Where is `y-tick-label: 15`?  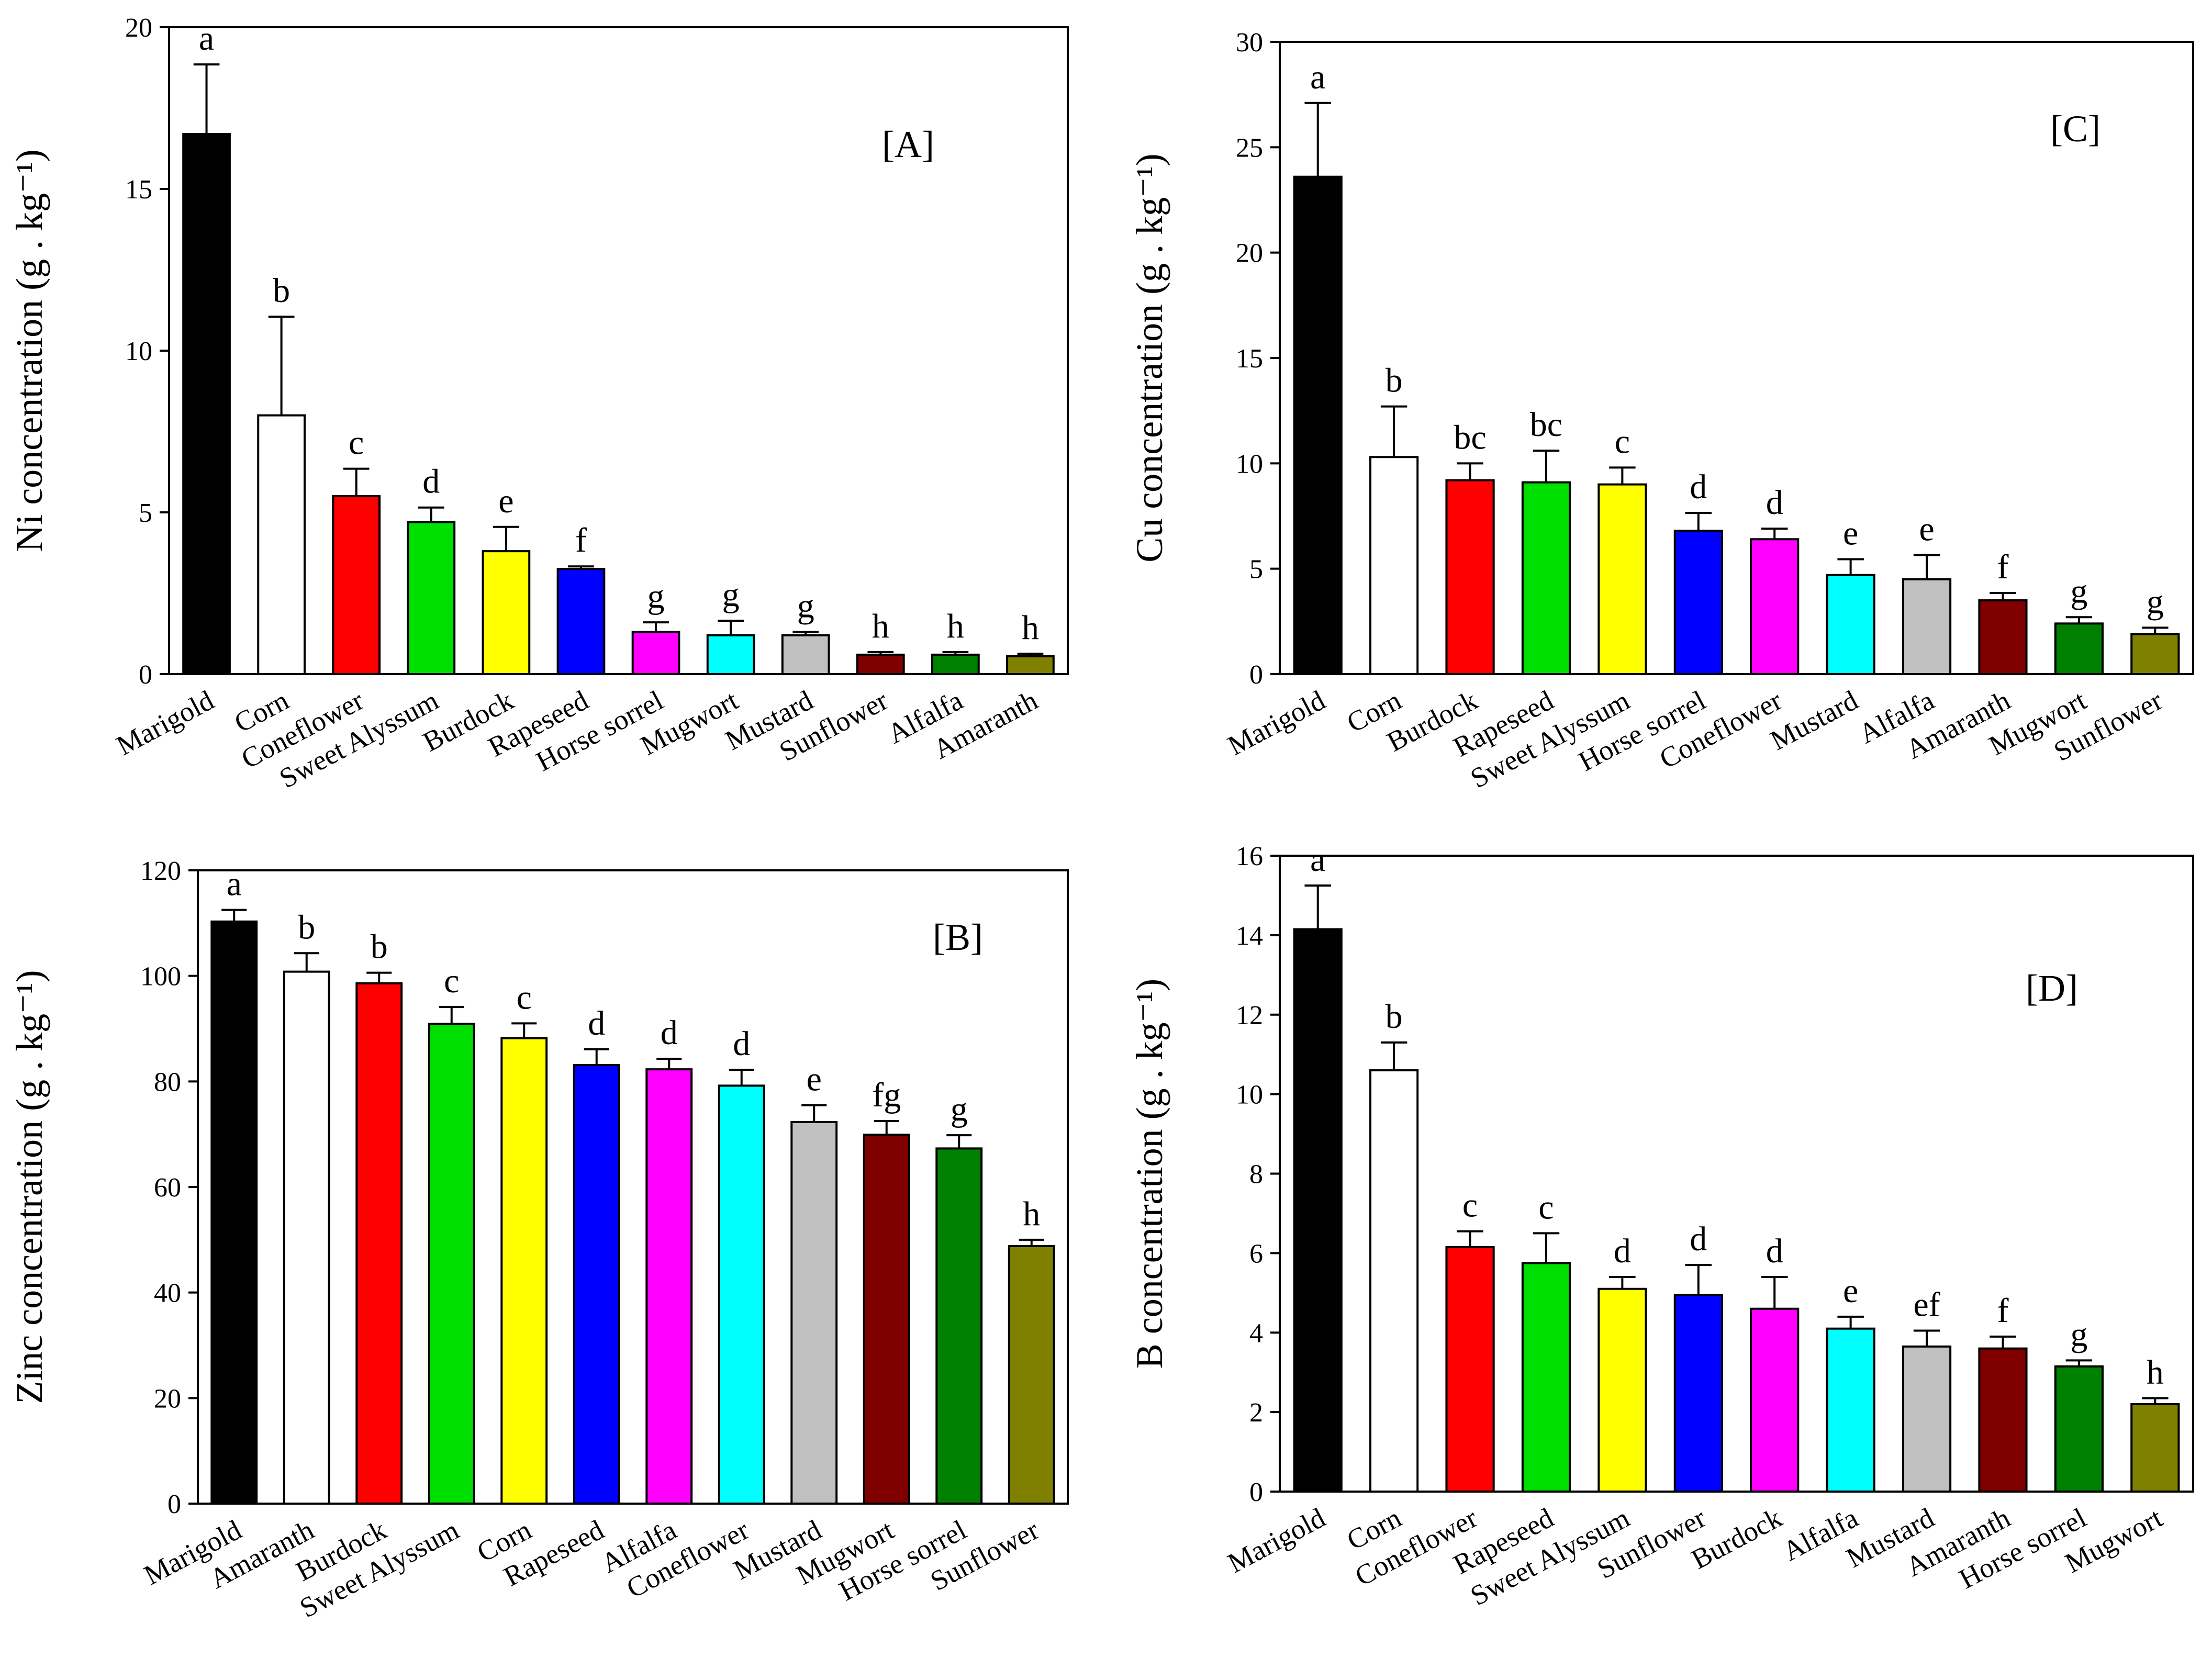 y-tick-label: 15 is located at coordinates (138, 190).